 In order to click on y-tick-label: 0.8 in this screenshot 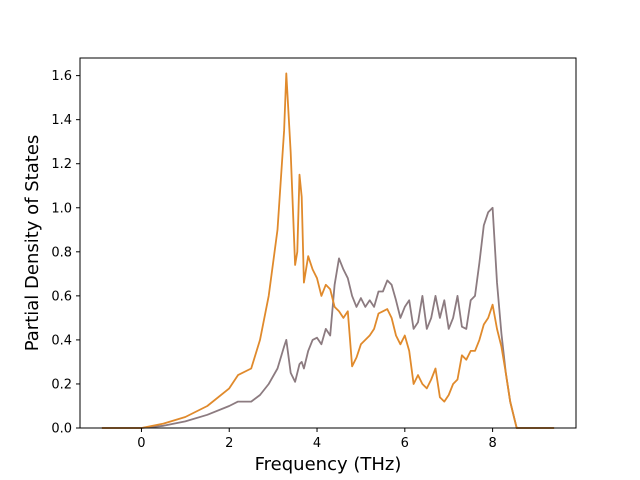, I will do `click(61, 252)`.